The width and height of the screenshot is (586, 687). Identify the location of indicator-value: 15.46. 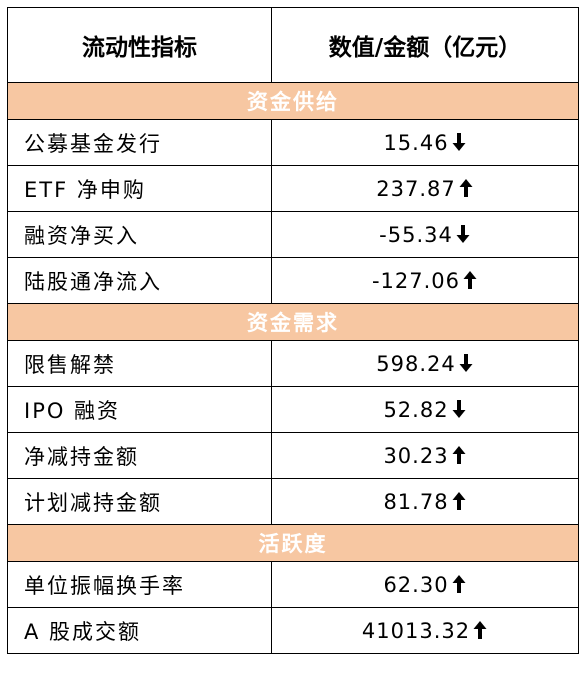
(416, 142).